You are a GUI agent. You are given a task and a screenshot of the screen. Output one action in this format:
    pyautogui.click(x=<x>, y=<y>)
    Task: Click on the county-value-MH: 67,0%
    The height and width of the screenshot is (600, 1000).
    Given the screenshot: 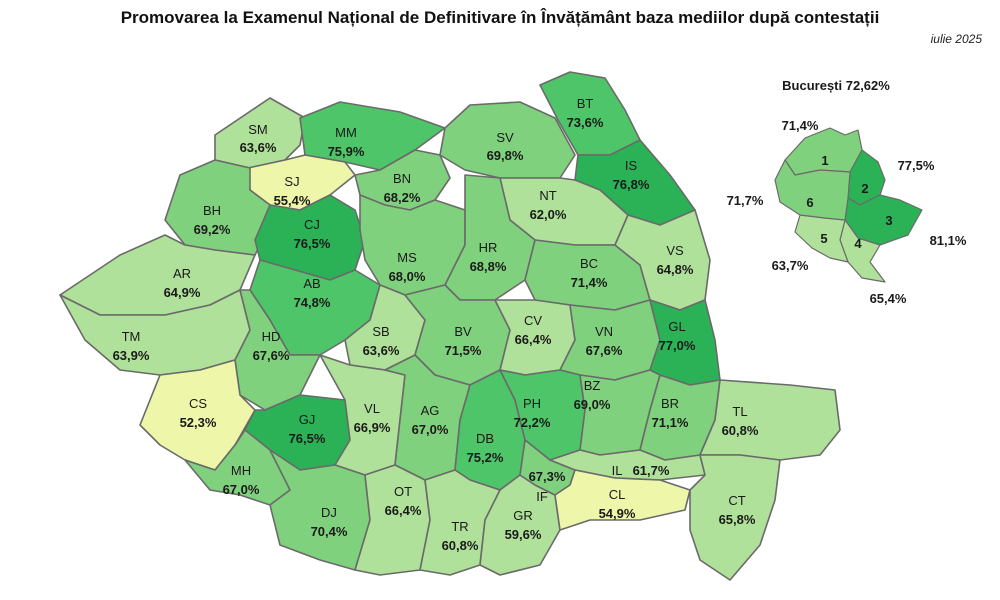 What is the action you would take?
    pyautogui.click(x=241, y=489)
    